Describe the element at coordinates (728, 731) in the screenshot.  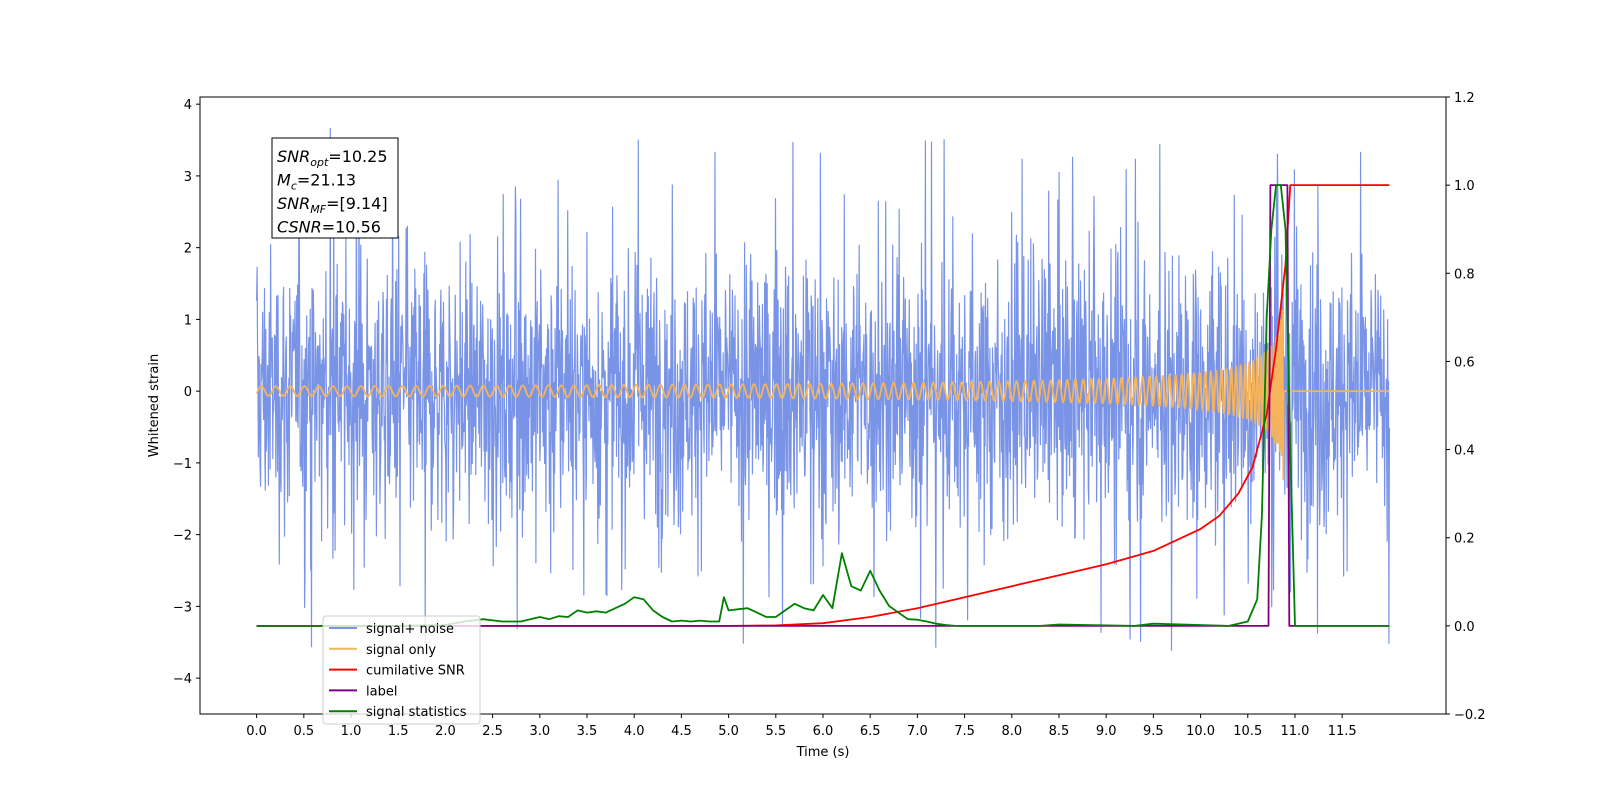
I see `x-tick-label: 5.0` at that location.